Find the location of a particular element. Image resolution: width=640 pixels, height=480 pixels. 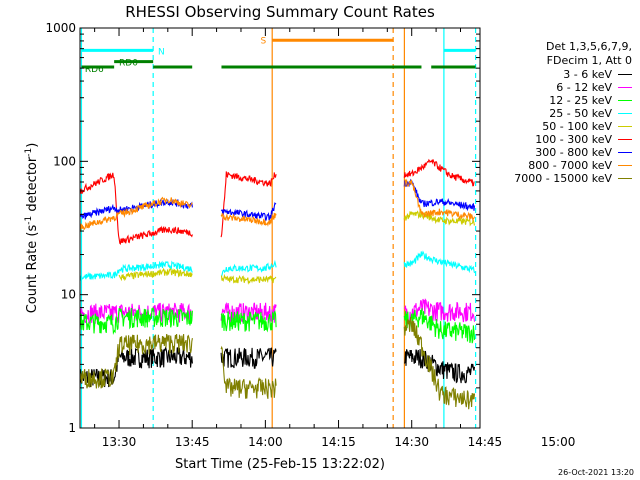

legend-header-line: Det 1,3,5,6,7,9, is located at coordinates (588, 46).